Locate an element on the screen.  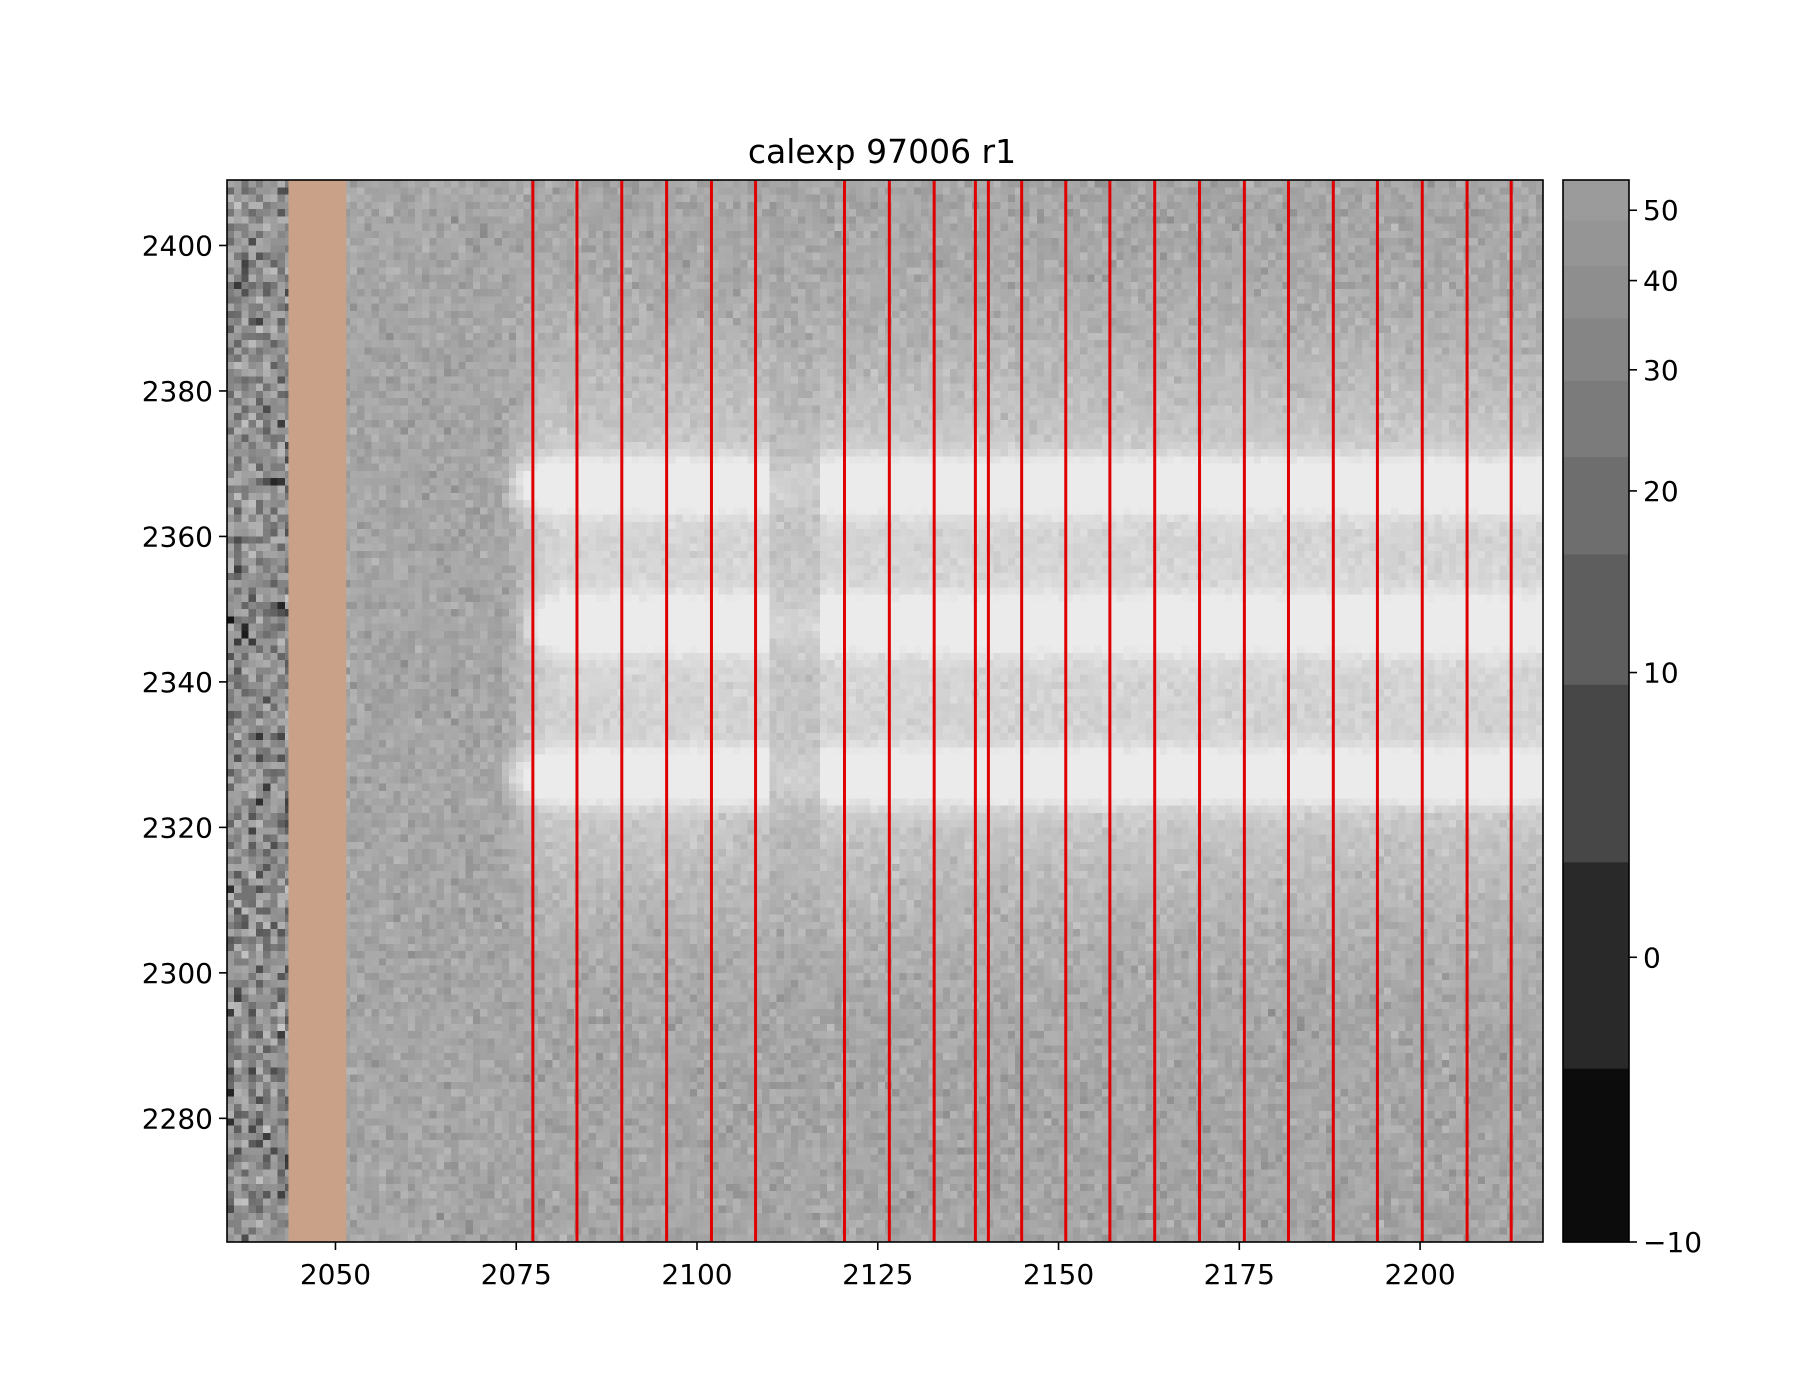
x-tick-label: 2150 is located at coordinates (1058, 1274).